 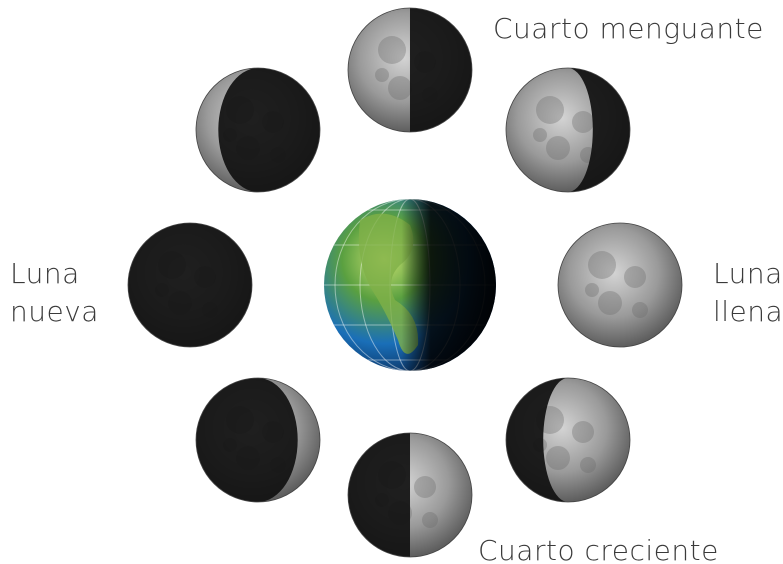 I want to click on earth-shadow, so click(x=410, y=285).